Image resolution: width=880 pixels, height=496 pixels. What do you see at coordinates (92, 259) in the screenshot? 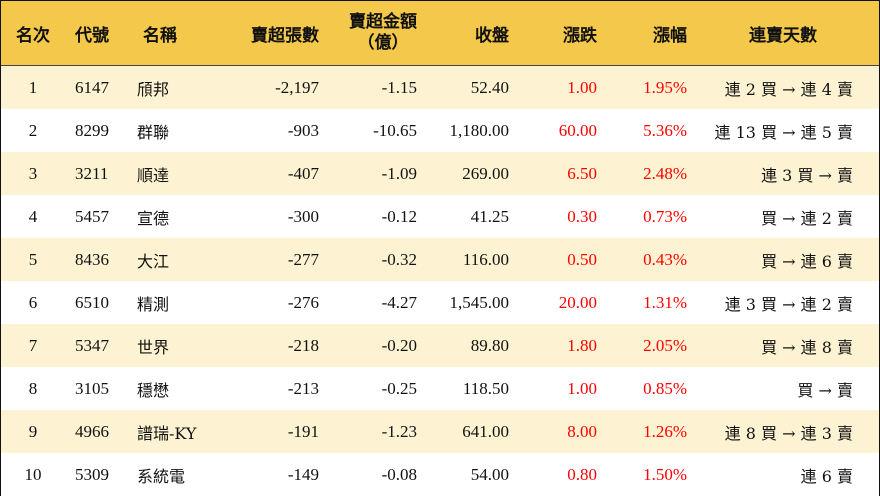
I see `cell-code: 8436` at bounding box center [92, 259].